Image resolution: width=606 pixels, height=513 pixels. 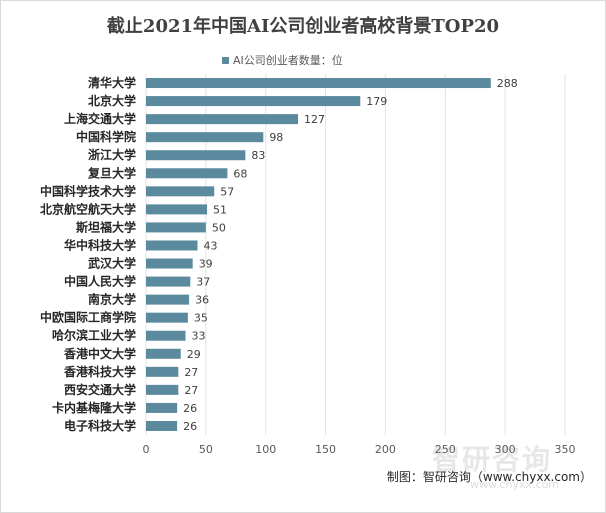 What do you see at coordinates (219, 227) in the screenshot?
I see `data-label: 50` at bounding box center [219, 227].